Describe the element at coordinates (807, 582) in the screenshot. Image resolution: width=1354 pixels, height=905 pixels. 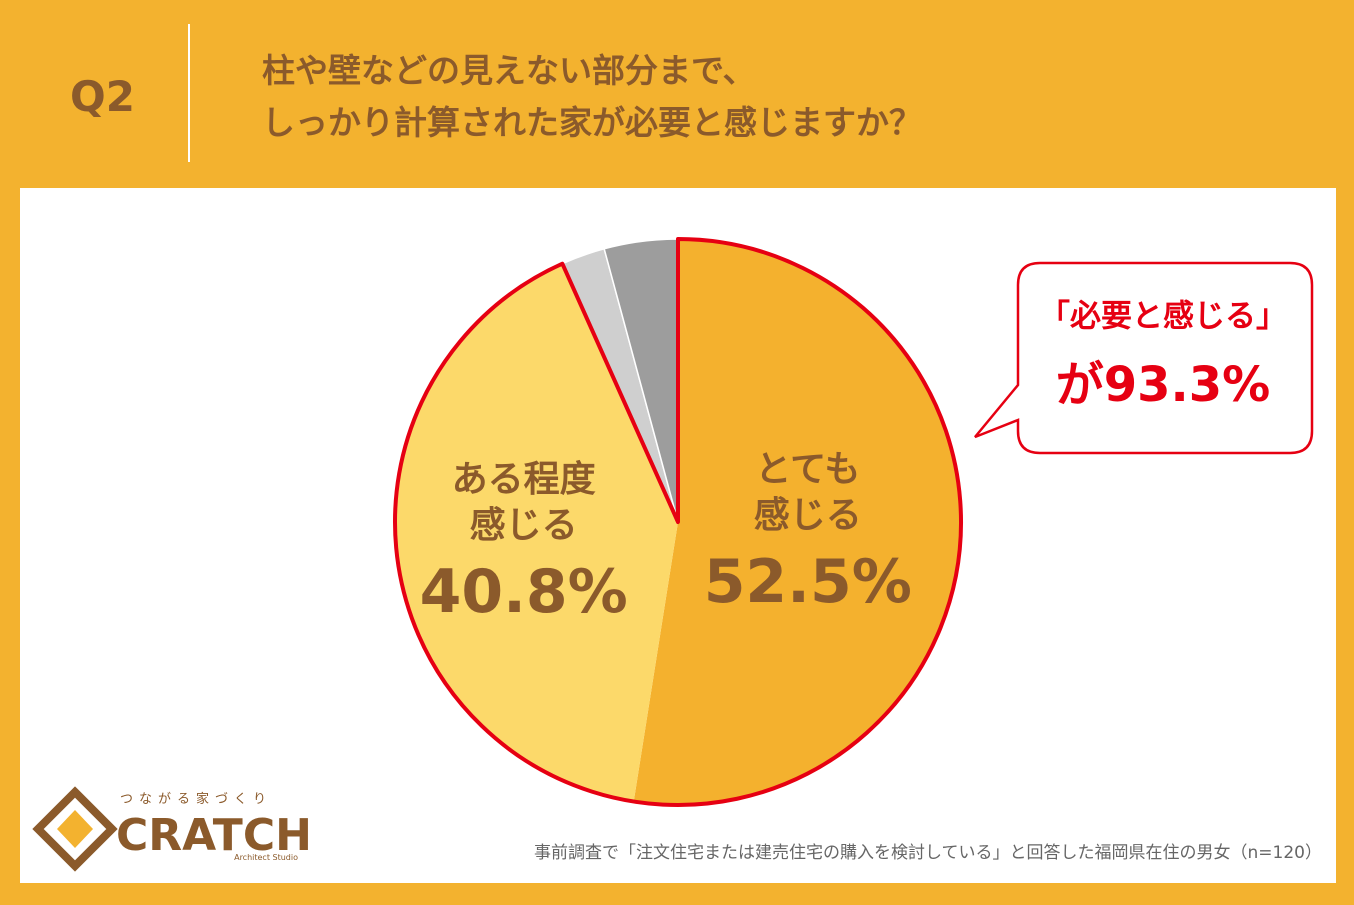
I see `value-label: 52.5%` at that location.